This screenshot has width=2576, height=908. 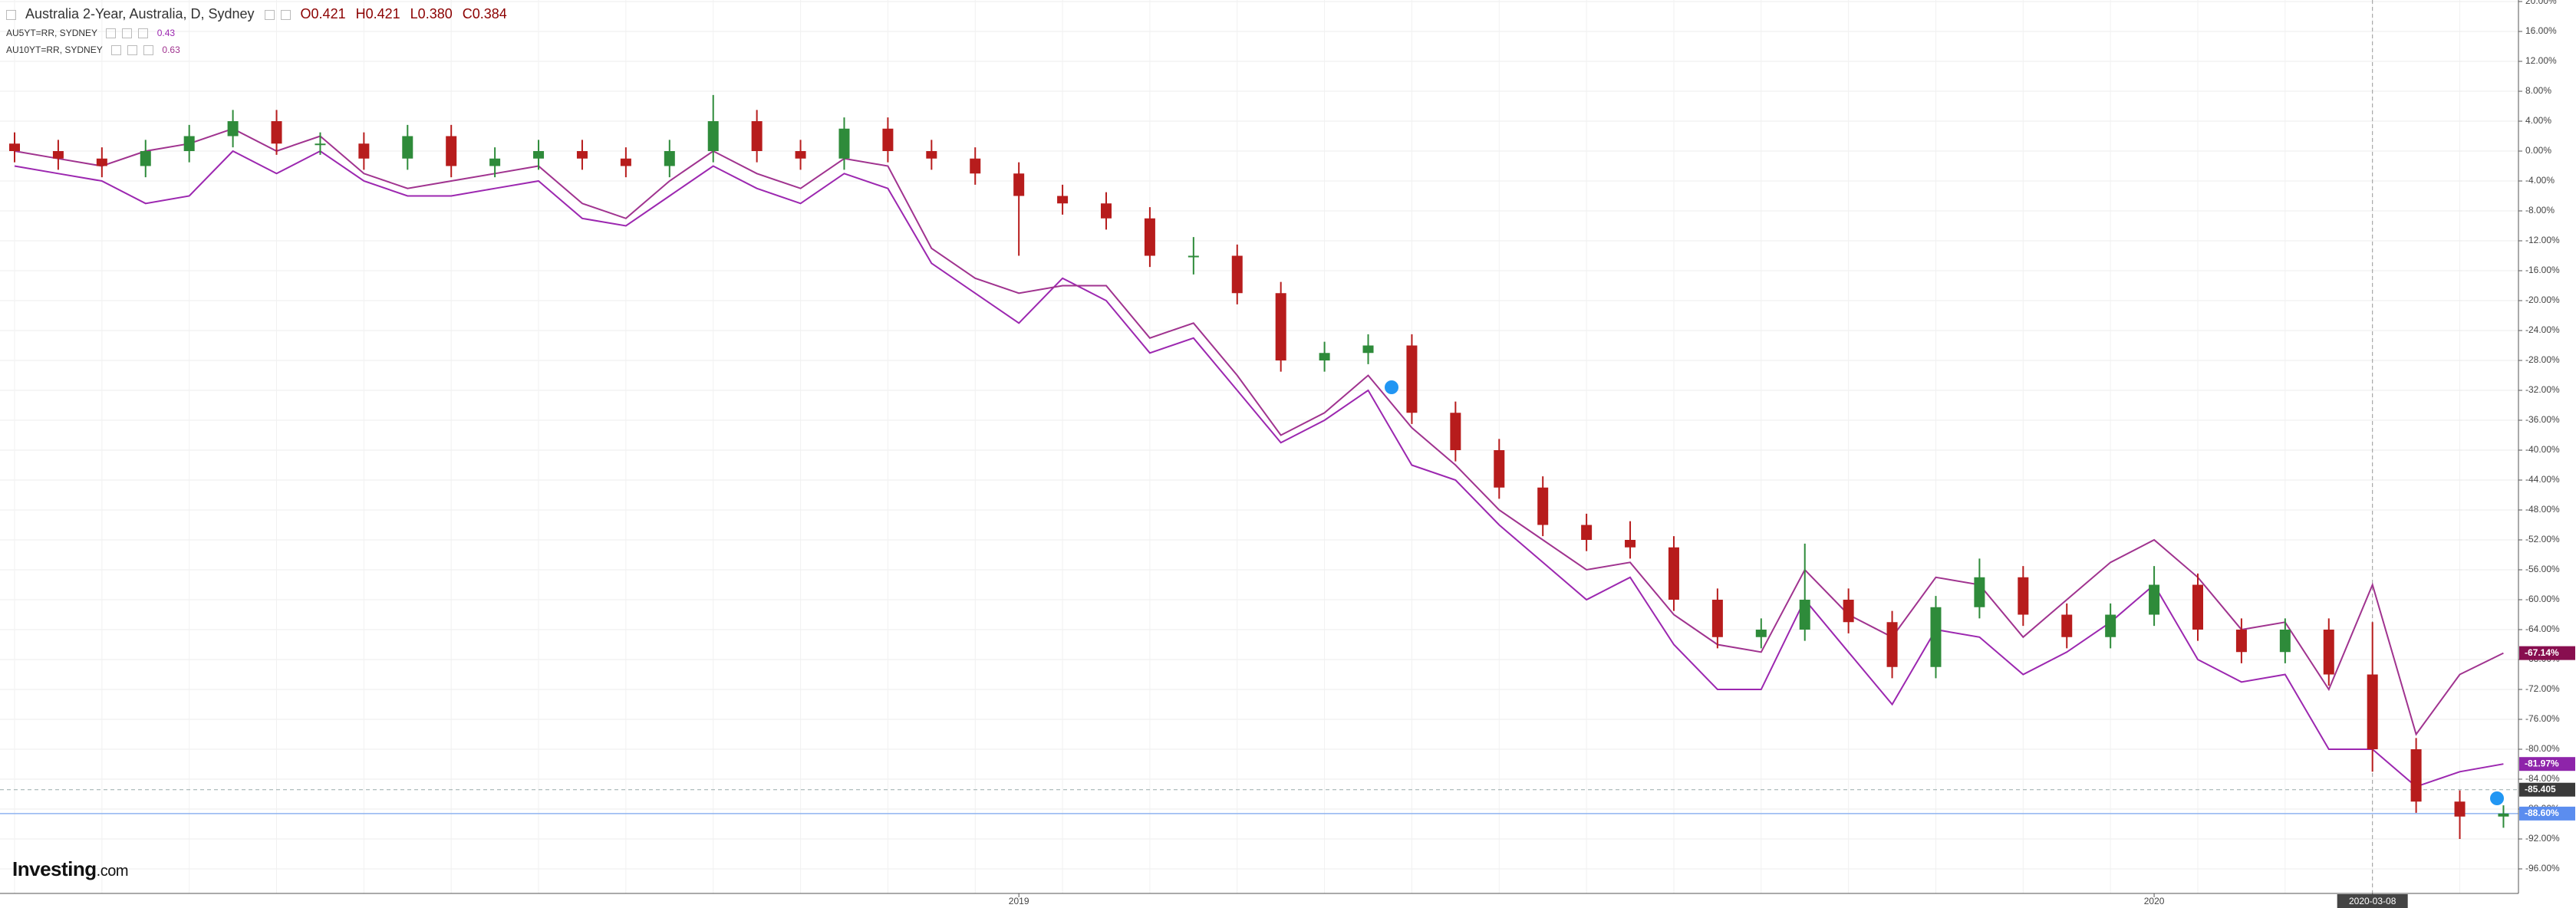 What do you see at coordinates (2542, 539) in the screenshot?
I see `y-tick-label: -52.00%` at bounding box center [2542, 539].